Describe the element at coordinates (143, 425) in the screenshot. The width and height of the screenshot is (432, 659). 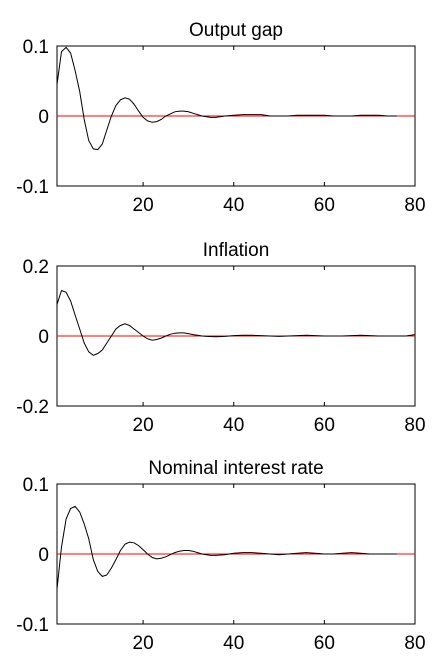
I see `chart-2-xtick-label: 20` at that location.